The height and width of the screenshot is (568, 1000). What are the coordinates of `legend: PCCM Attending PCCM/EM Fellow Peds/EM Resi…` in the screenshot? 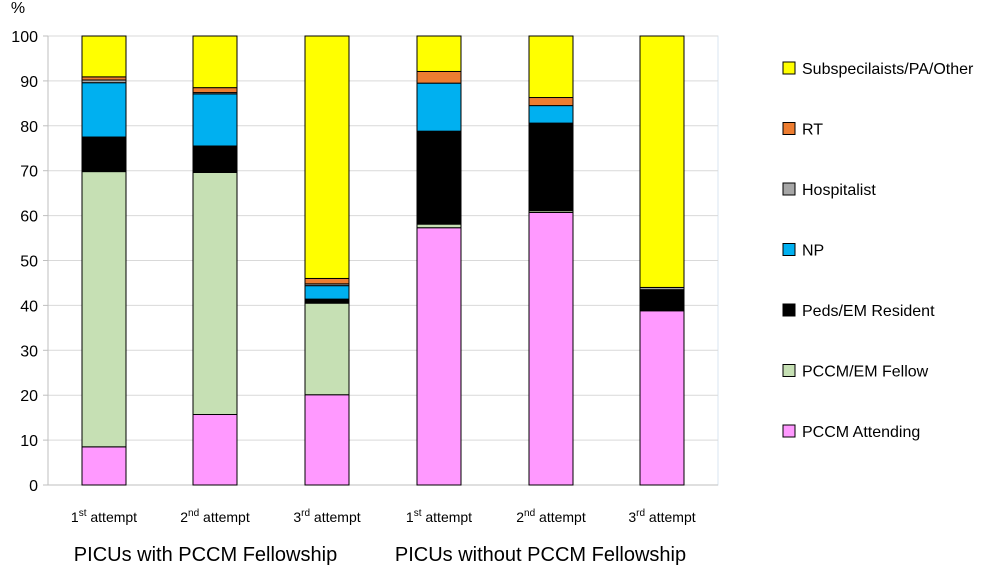 It's located at (878, 251).